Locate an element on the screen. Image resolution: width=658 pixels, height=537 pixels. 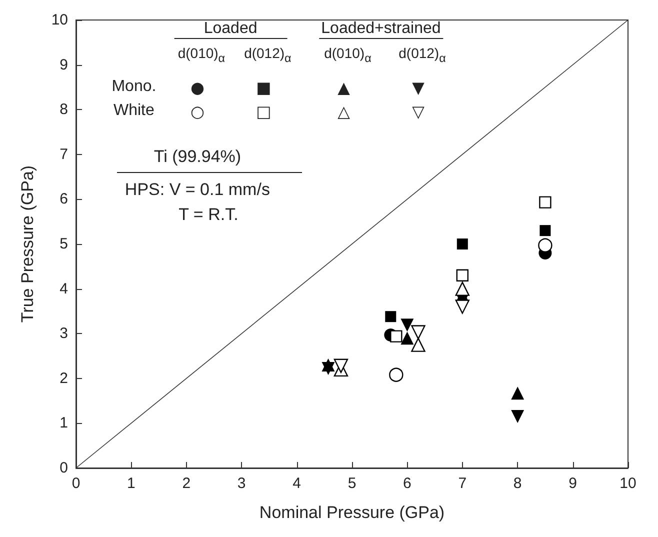
x-tick-label: 10 is located at coordinates (628, 483).